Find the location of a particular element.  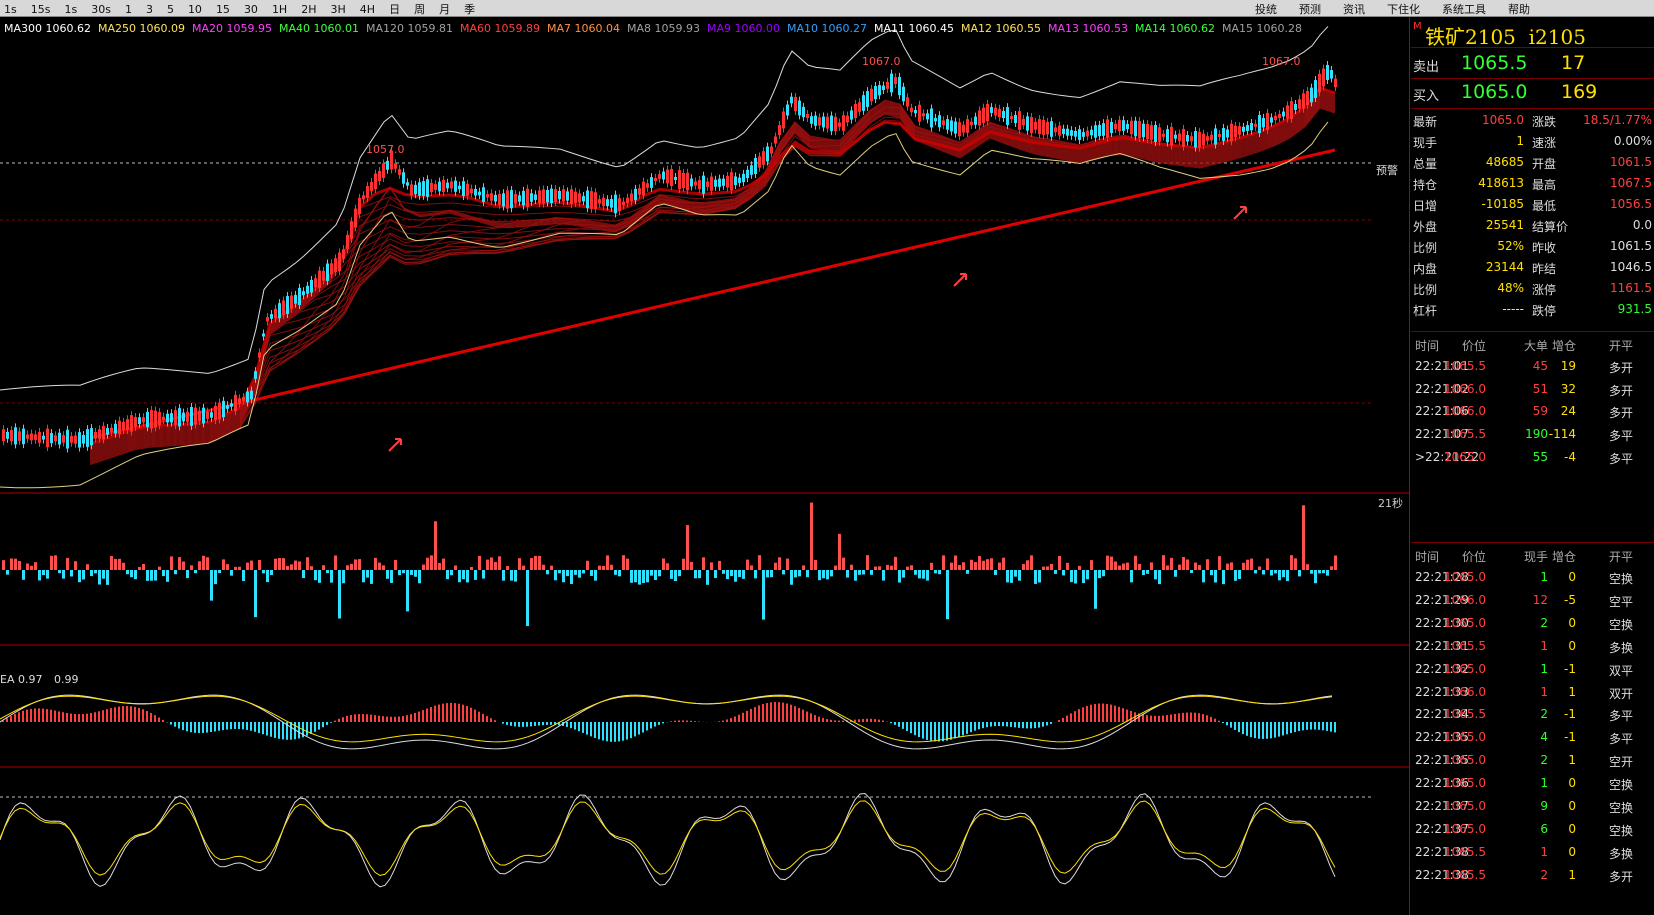

table-row: 22:21:38 1065.5 1 0 多换 is located at coordinates (1532, 853).